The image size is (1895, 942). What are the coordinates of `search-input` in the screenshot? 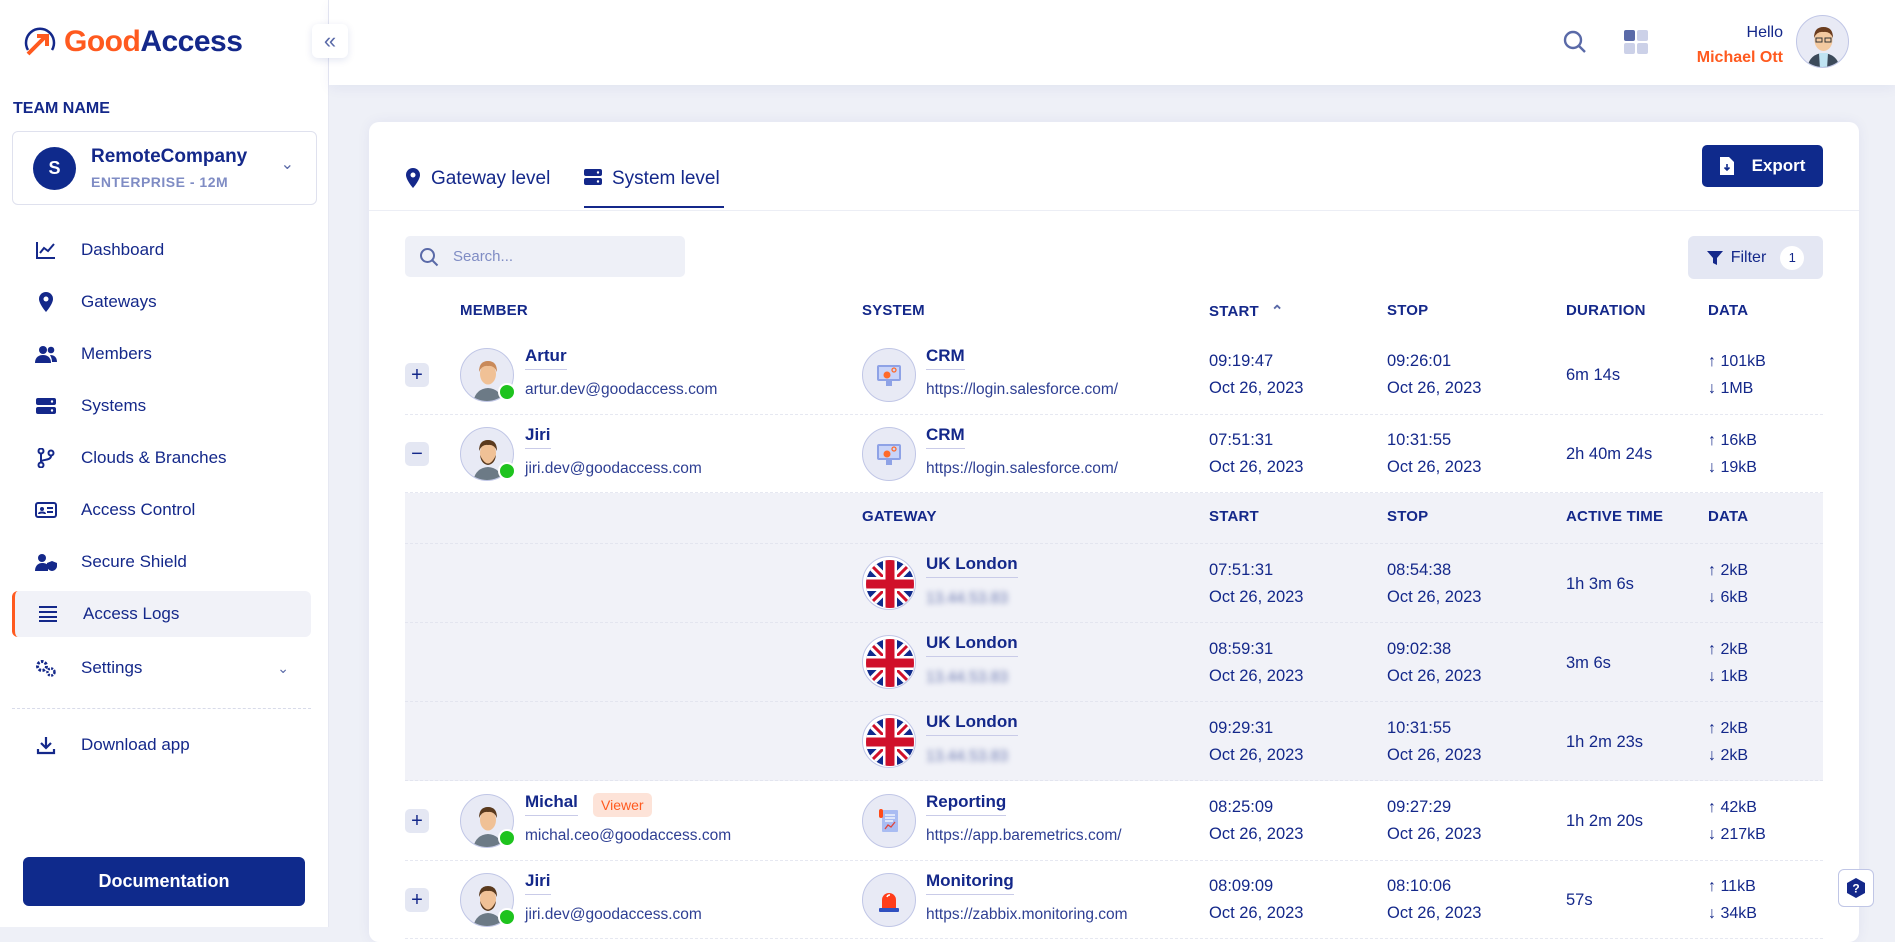 It's located at (553, 256).